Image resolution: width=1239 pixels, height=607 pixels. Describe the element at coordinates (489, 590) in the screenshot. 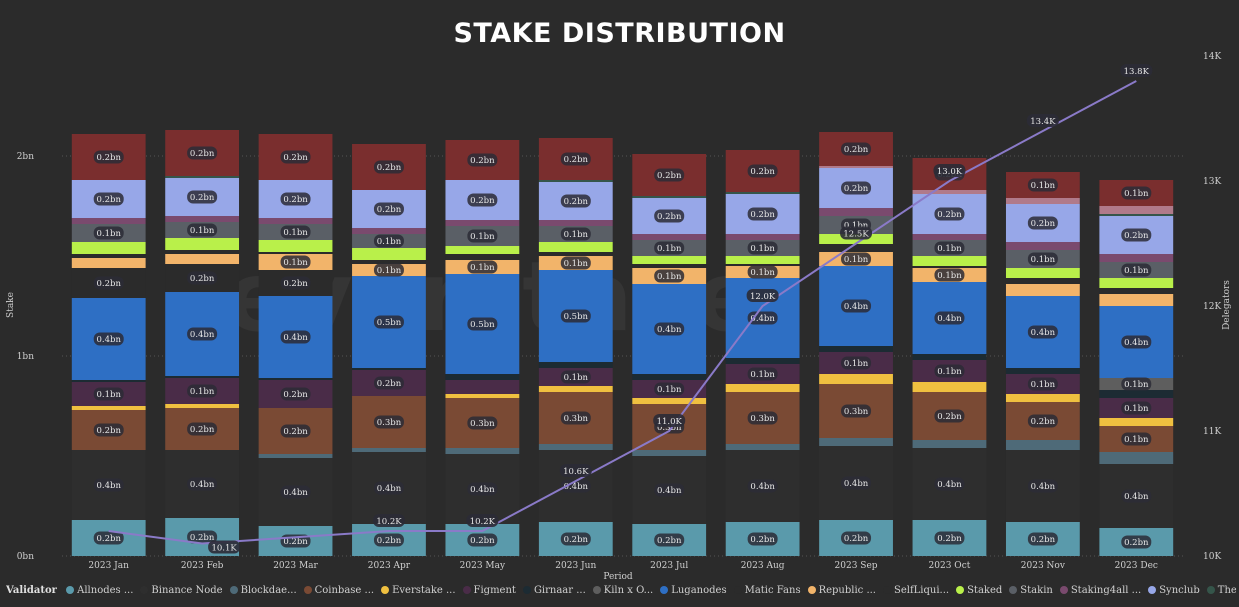

I see `legend-item-5: Figment` at that location.